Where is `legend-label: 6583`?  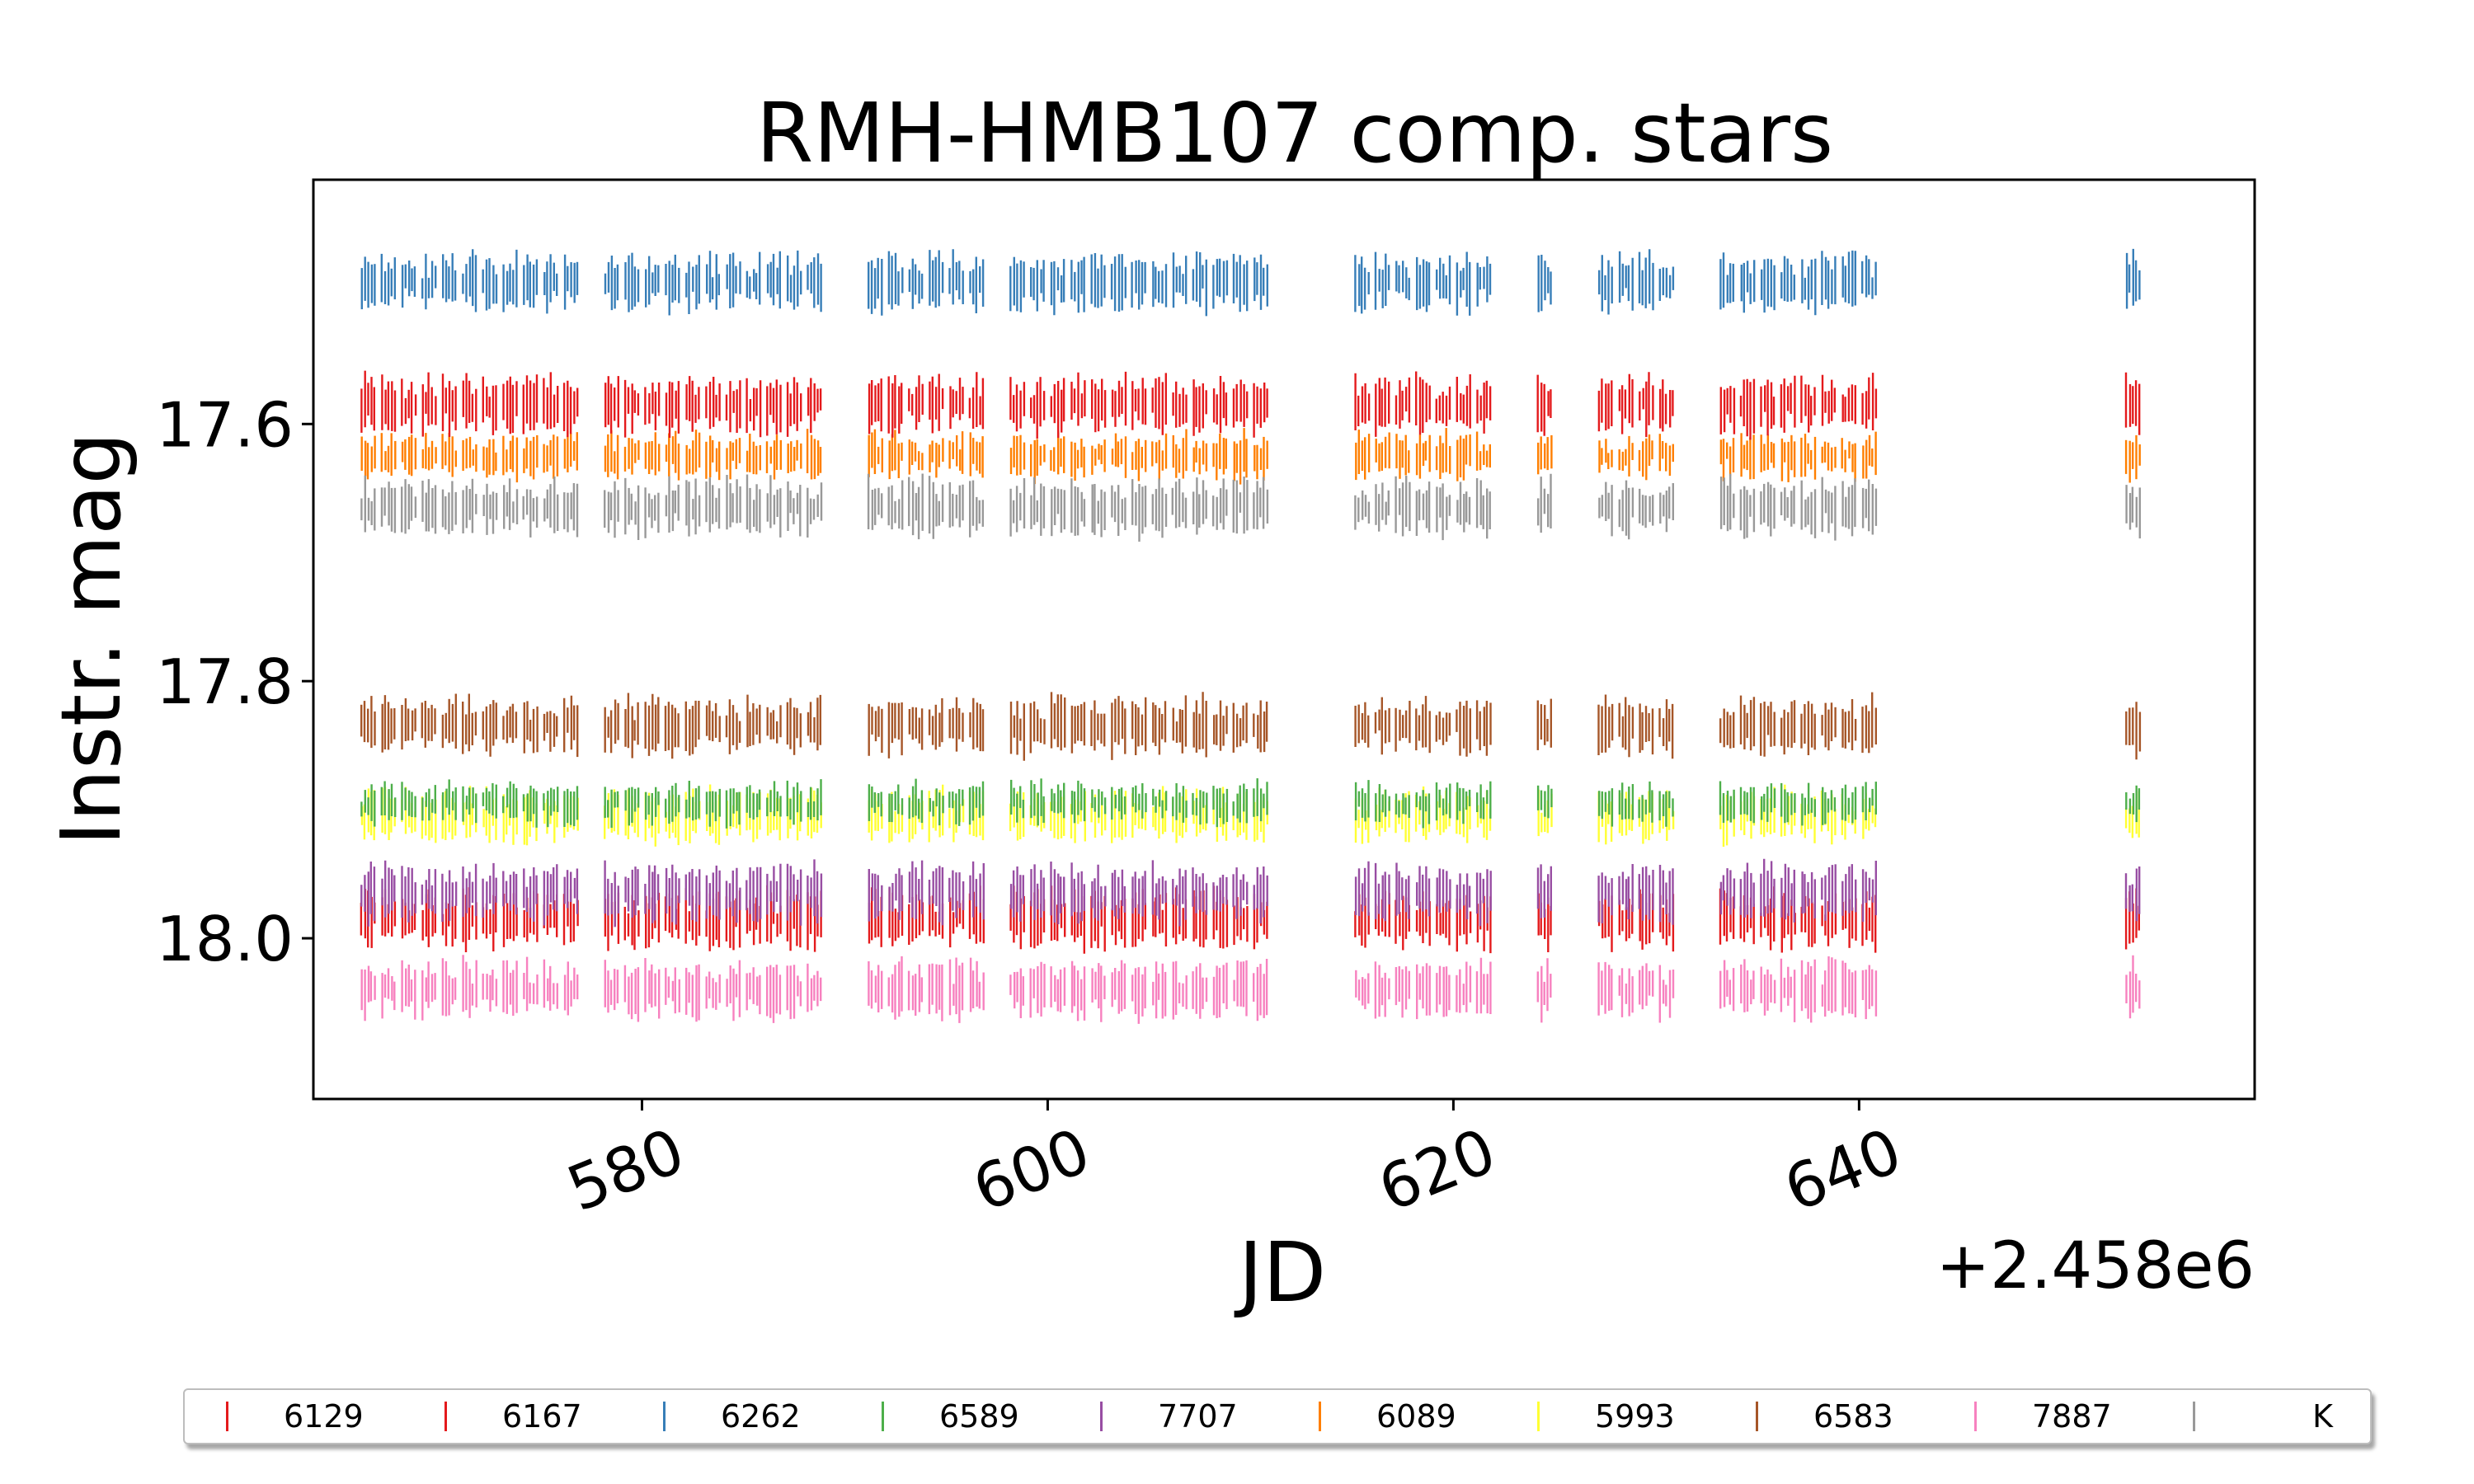
legend-label: 6583 is located at coordinates (1853, 1416).